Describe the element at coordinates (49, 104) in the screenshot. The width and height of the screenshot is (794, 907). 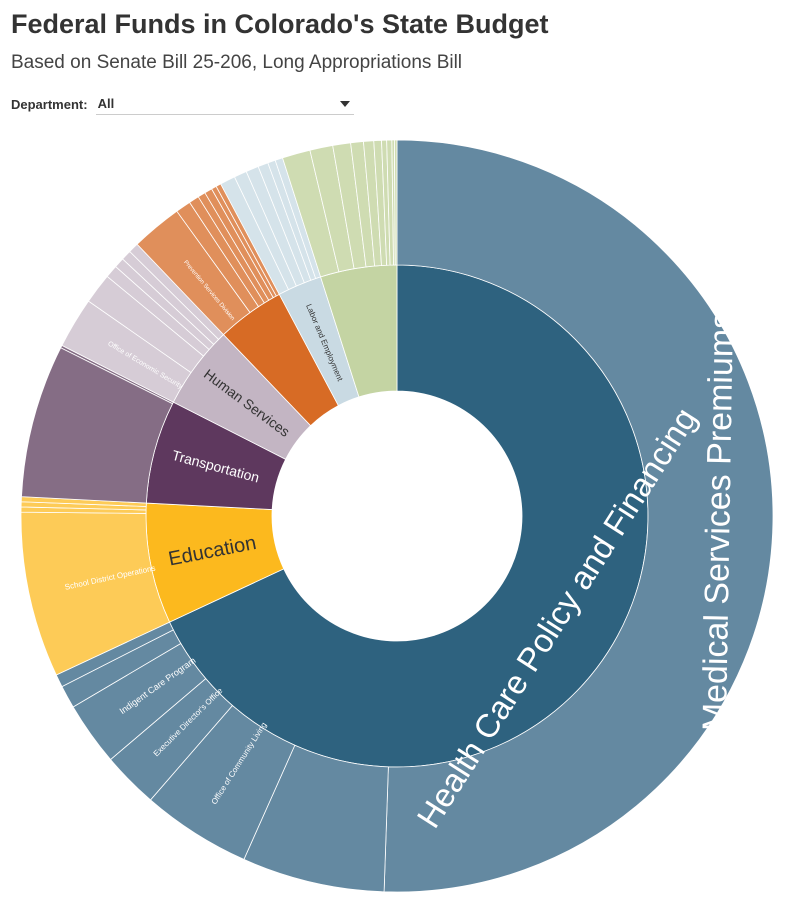
I see `department-filter-label: Department:` at that location.